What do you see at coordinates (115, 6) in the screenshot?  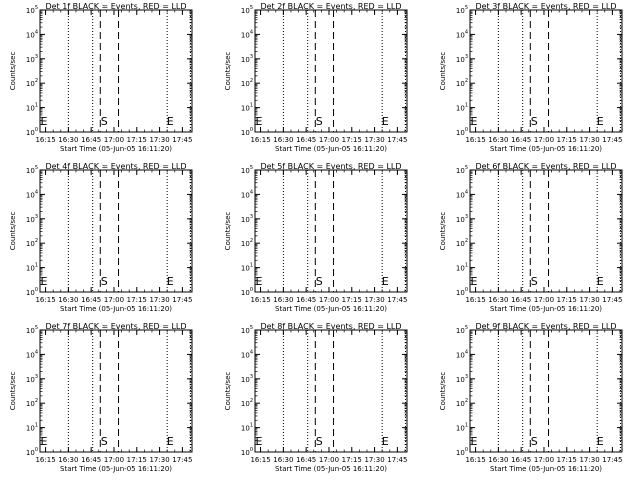 I see `panel-title: Det 1f BLACK = Events, RED = LLD` at bounding box center [115, 6].